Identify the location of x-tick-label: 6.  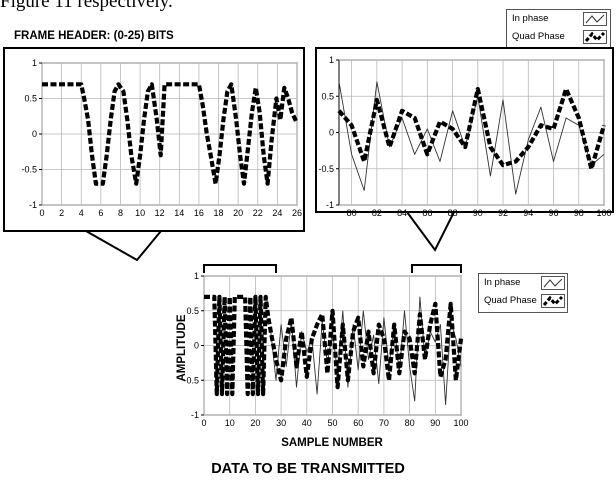
(100, 213).